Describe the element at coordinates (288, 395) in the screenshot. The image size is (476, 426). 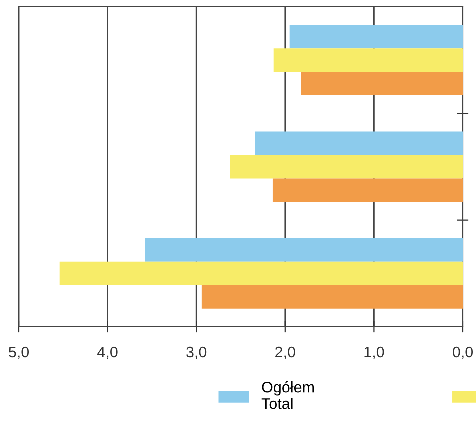
I see `legend-label: Ogółem Total` at that location.